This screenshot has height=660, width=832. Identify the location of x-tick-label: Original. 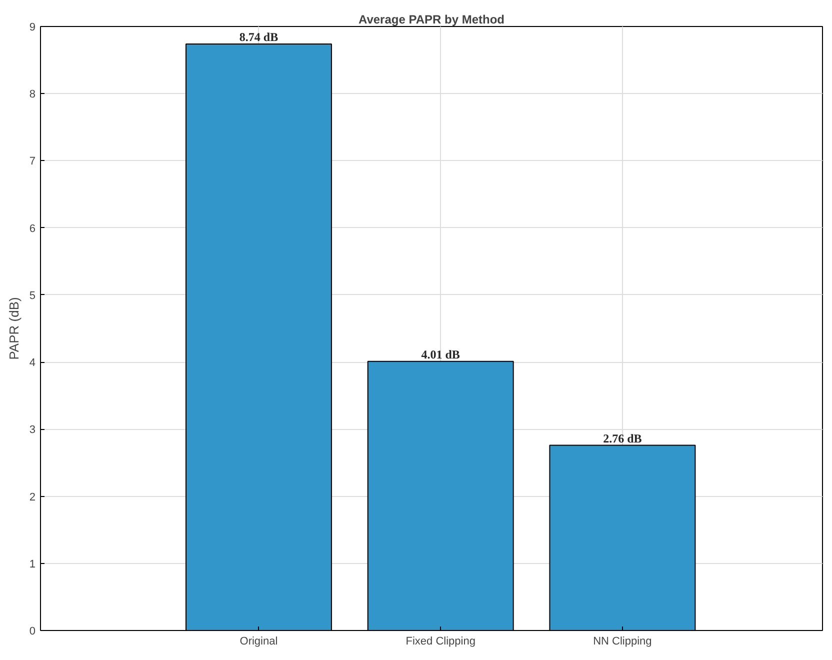
(259, 642).